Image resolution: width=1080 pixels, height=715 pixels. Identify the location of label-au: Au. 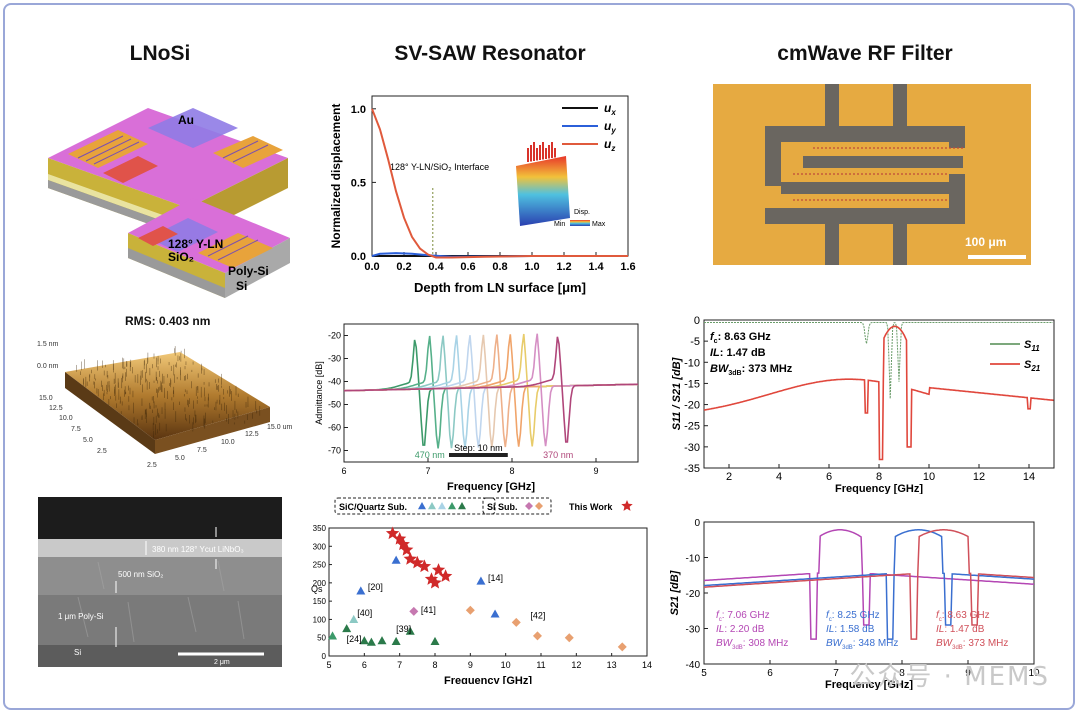
(186, 120).